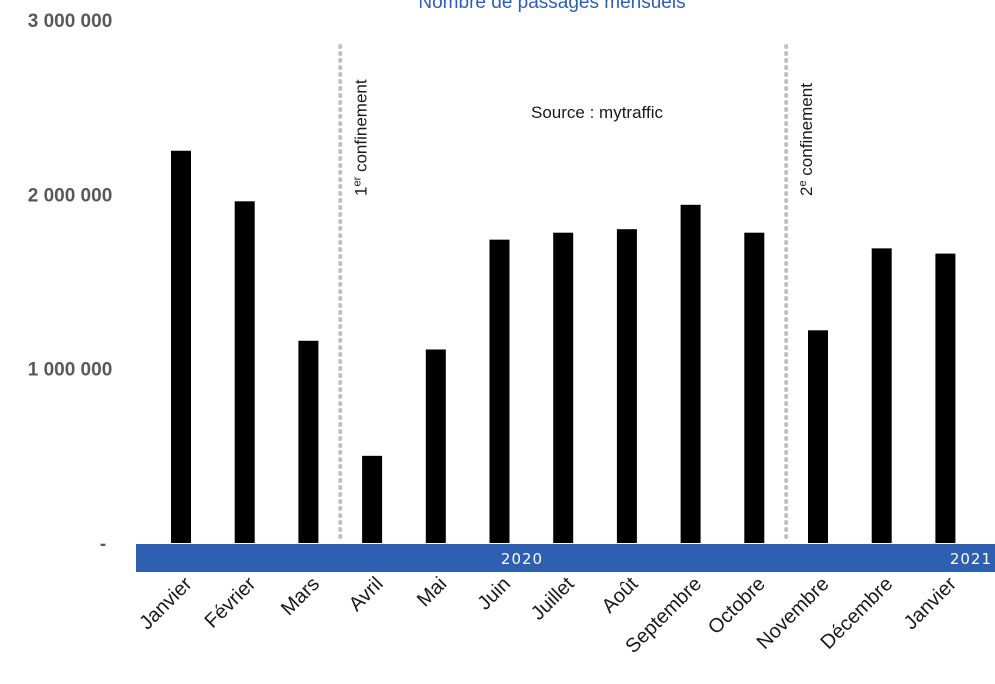 The height and width of the screenshot is (684, 995). Describe the element at coordinates (553, 599) in the screenshot. I see `x-tick-label: Juillet` at that location.